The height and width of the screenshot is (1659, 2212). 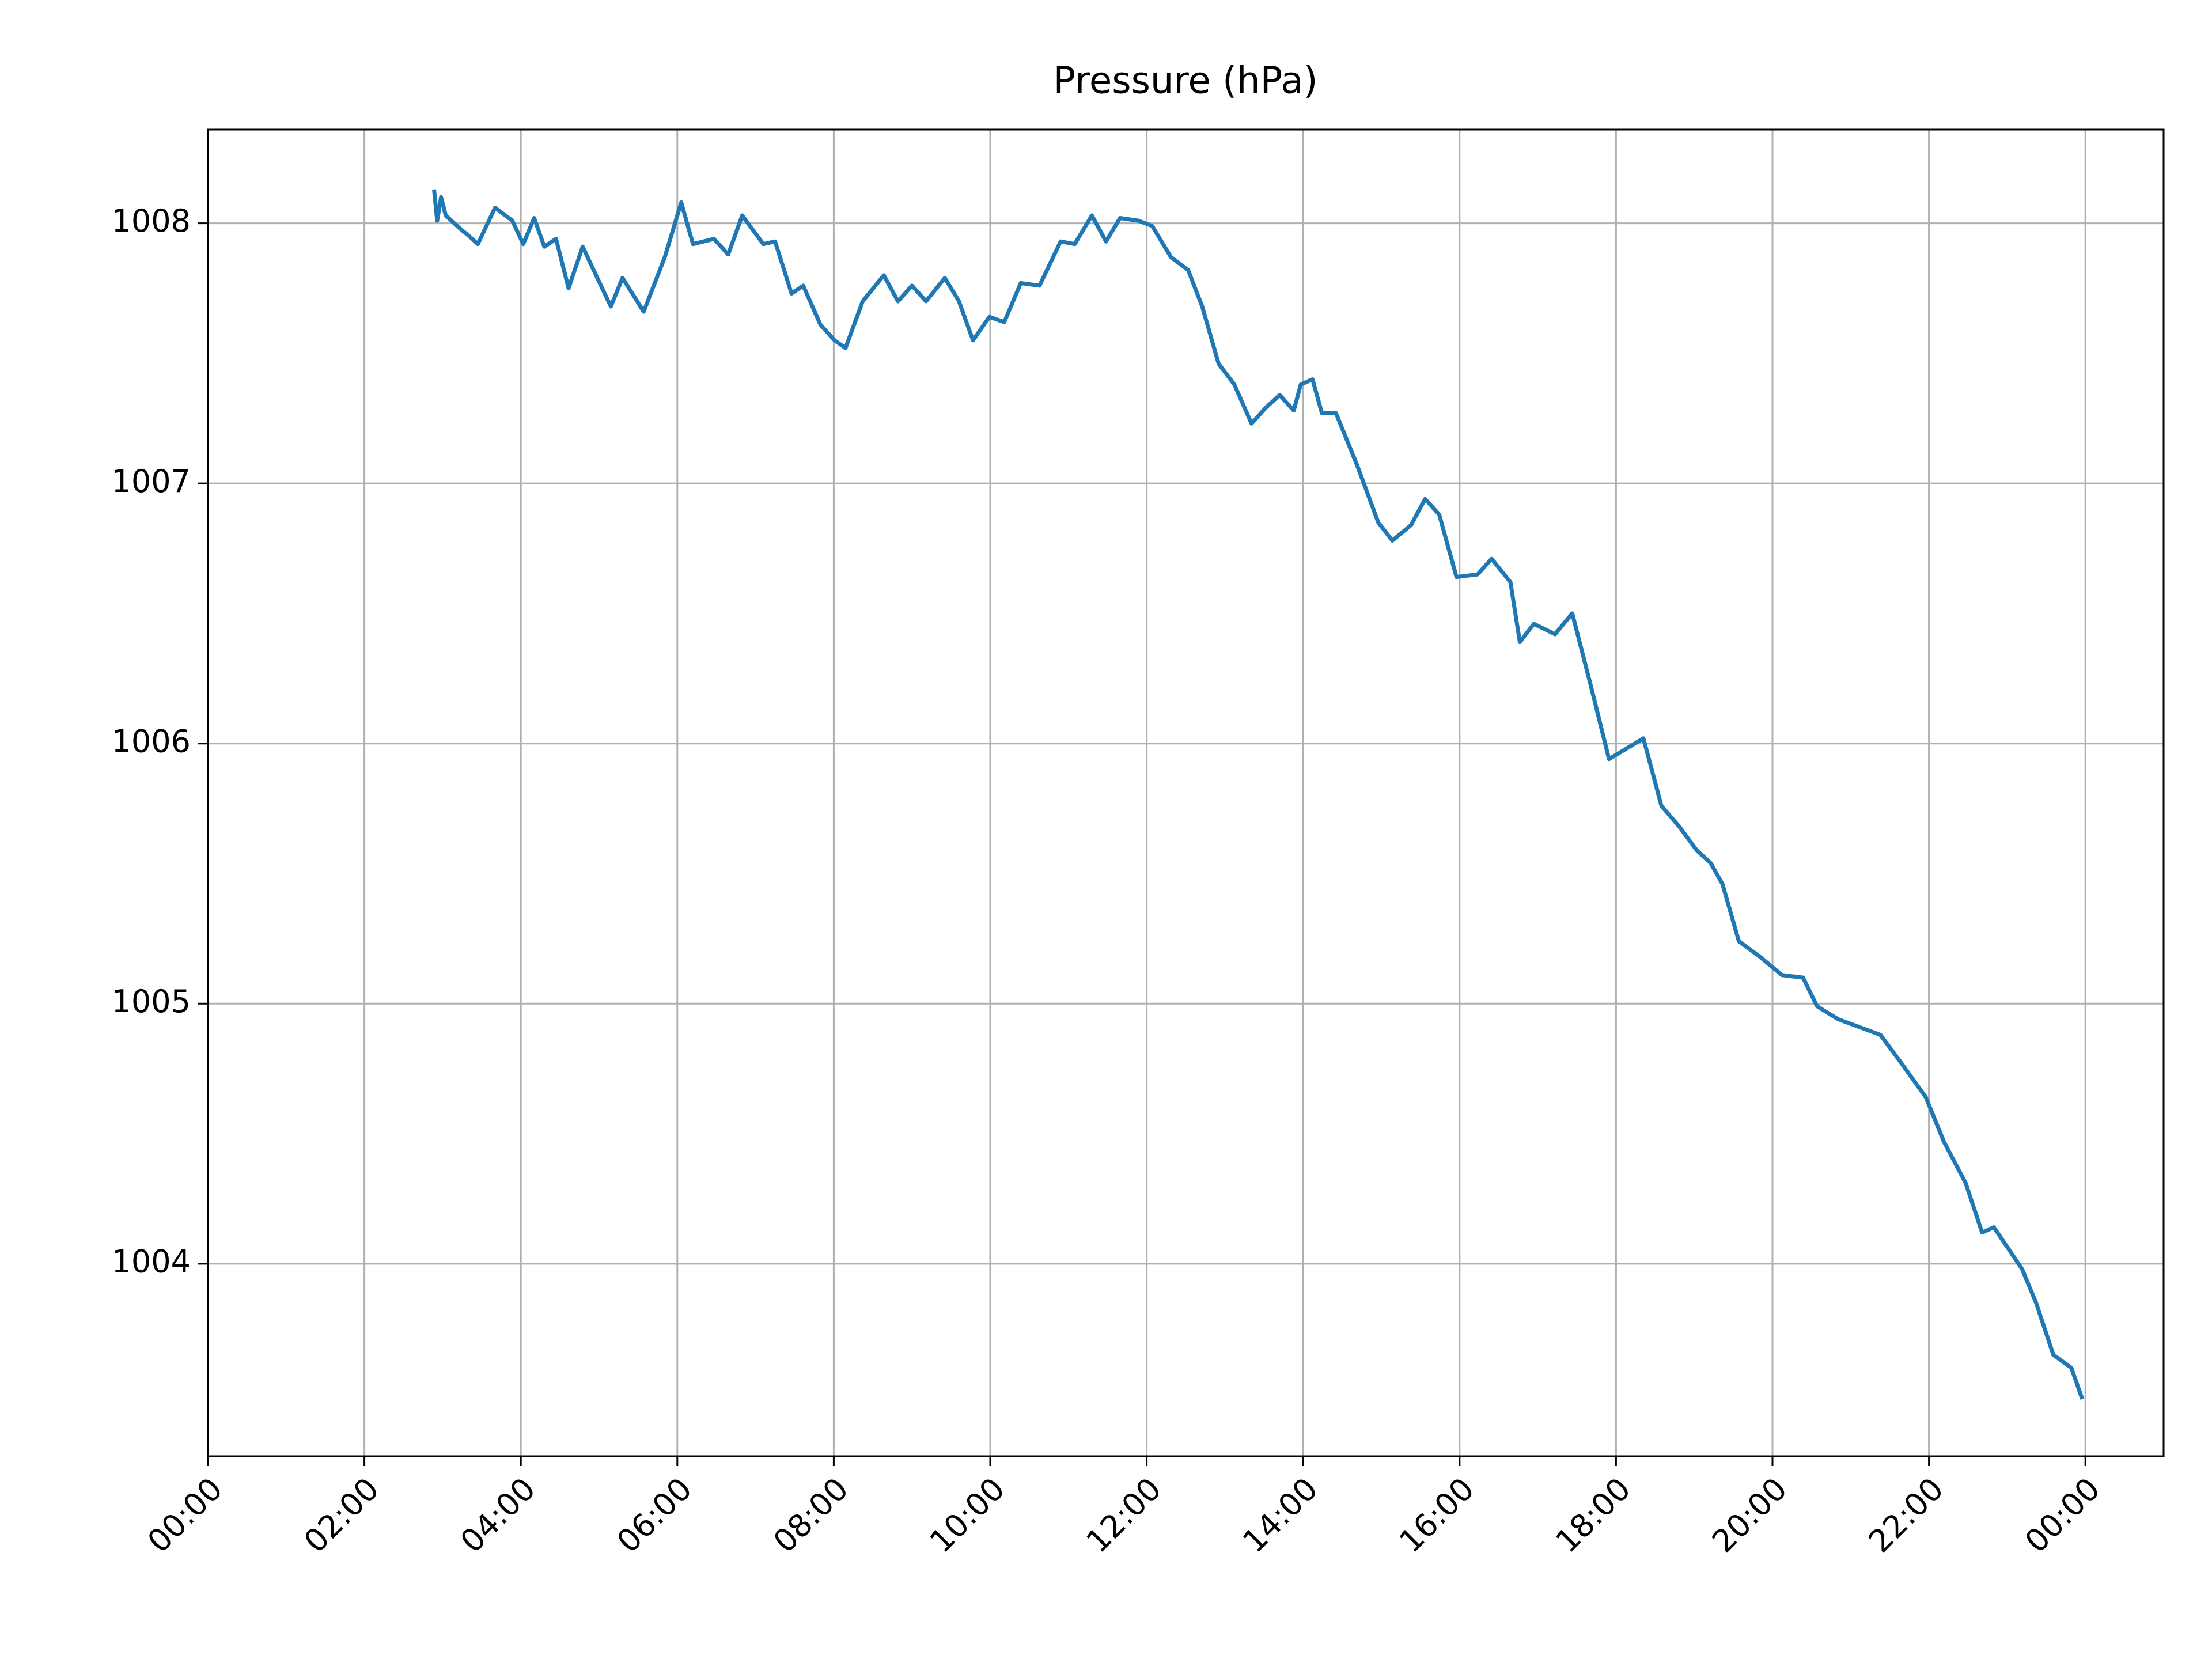 What do you see at coordinates (1280, 1515) in the screenshot?
I see `x-tick-label: 14:00` at bounding box center [1280, 1515].